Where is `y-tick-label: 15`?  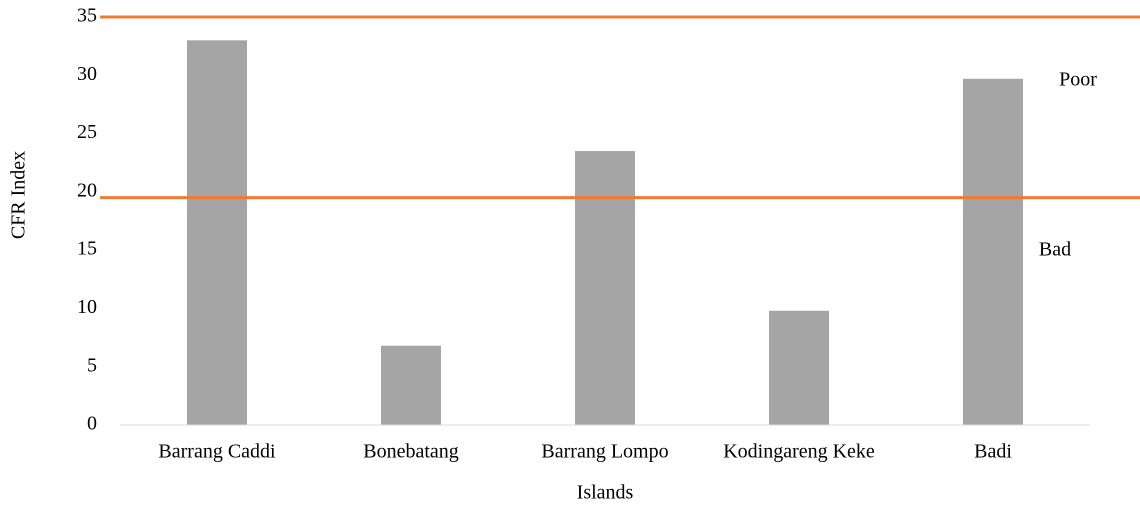 y-tick-label: 15 is located at coordinates (87, 249).